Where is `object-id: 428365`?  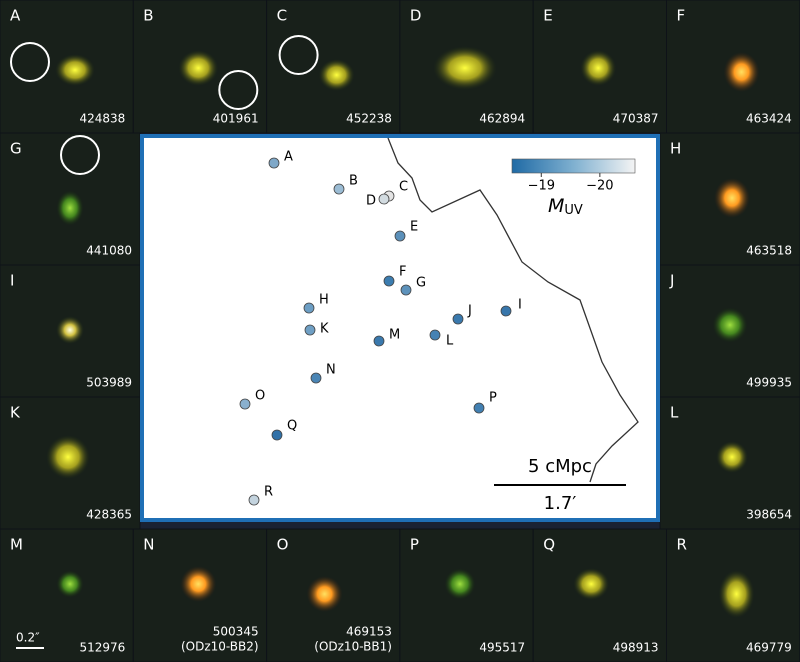
object-id: 428365 is located at coordinates (109, 515).